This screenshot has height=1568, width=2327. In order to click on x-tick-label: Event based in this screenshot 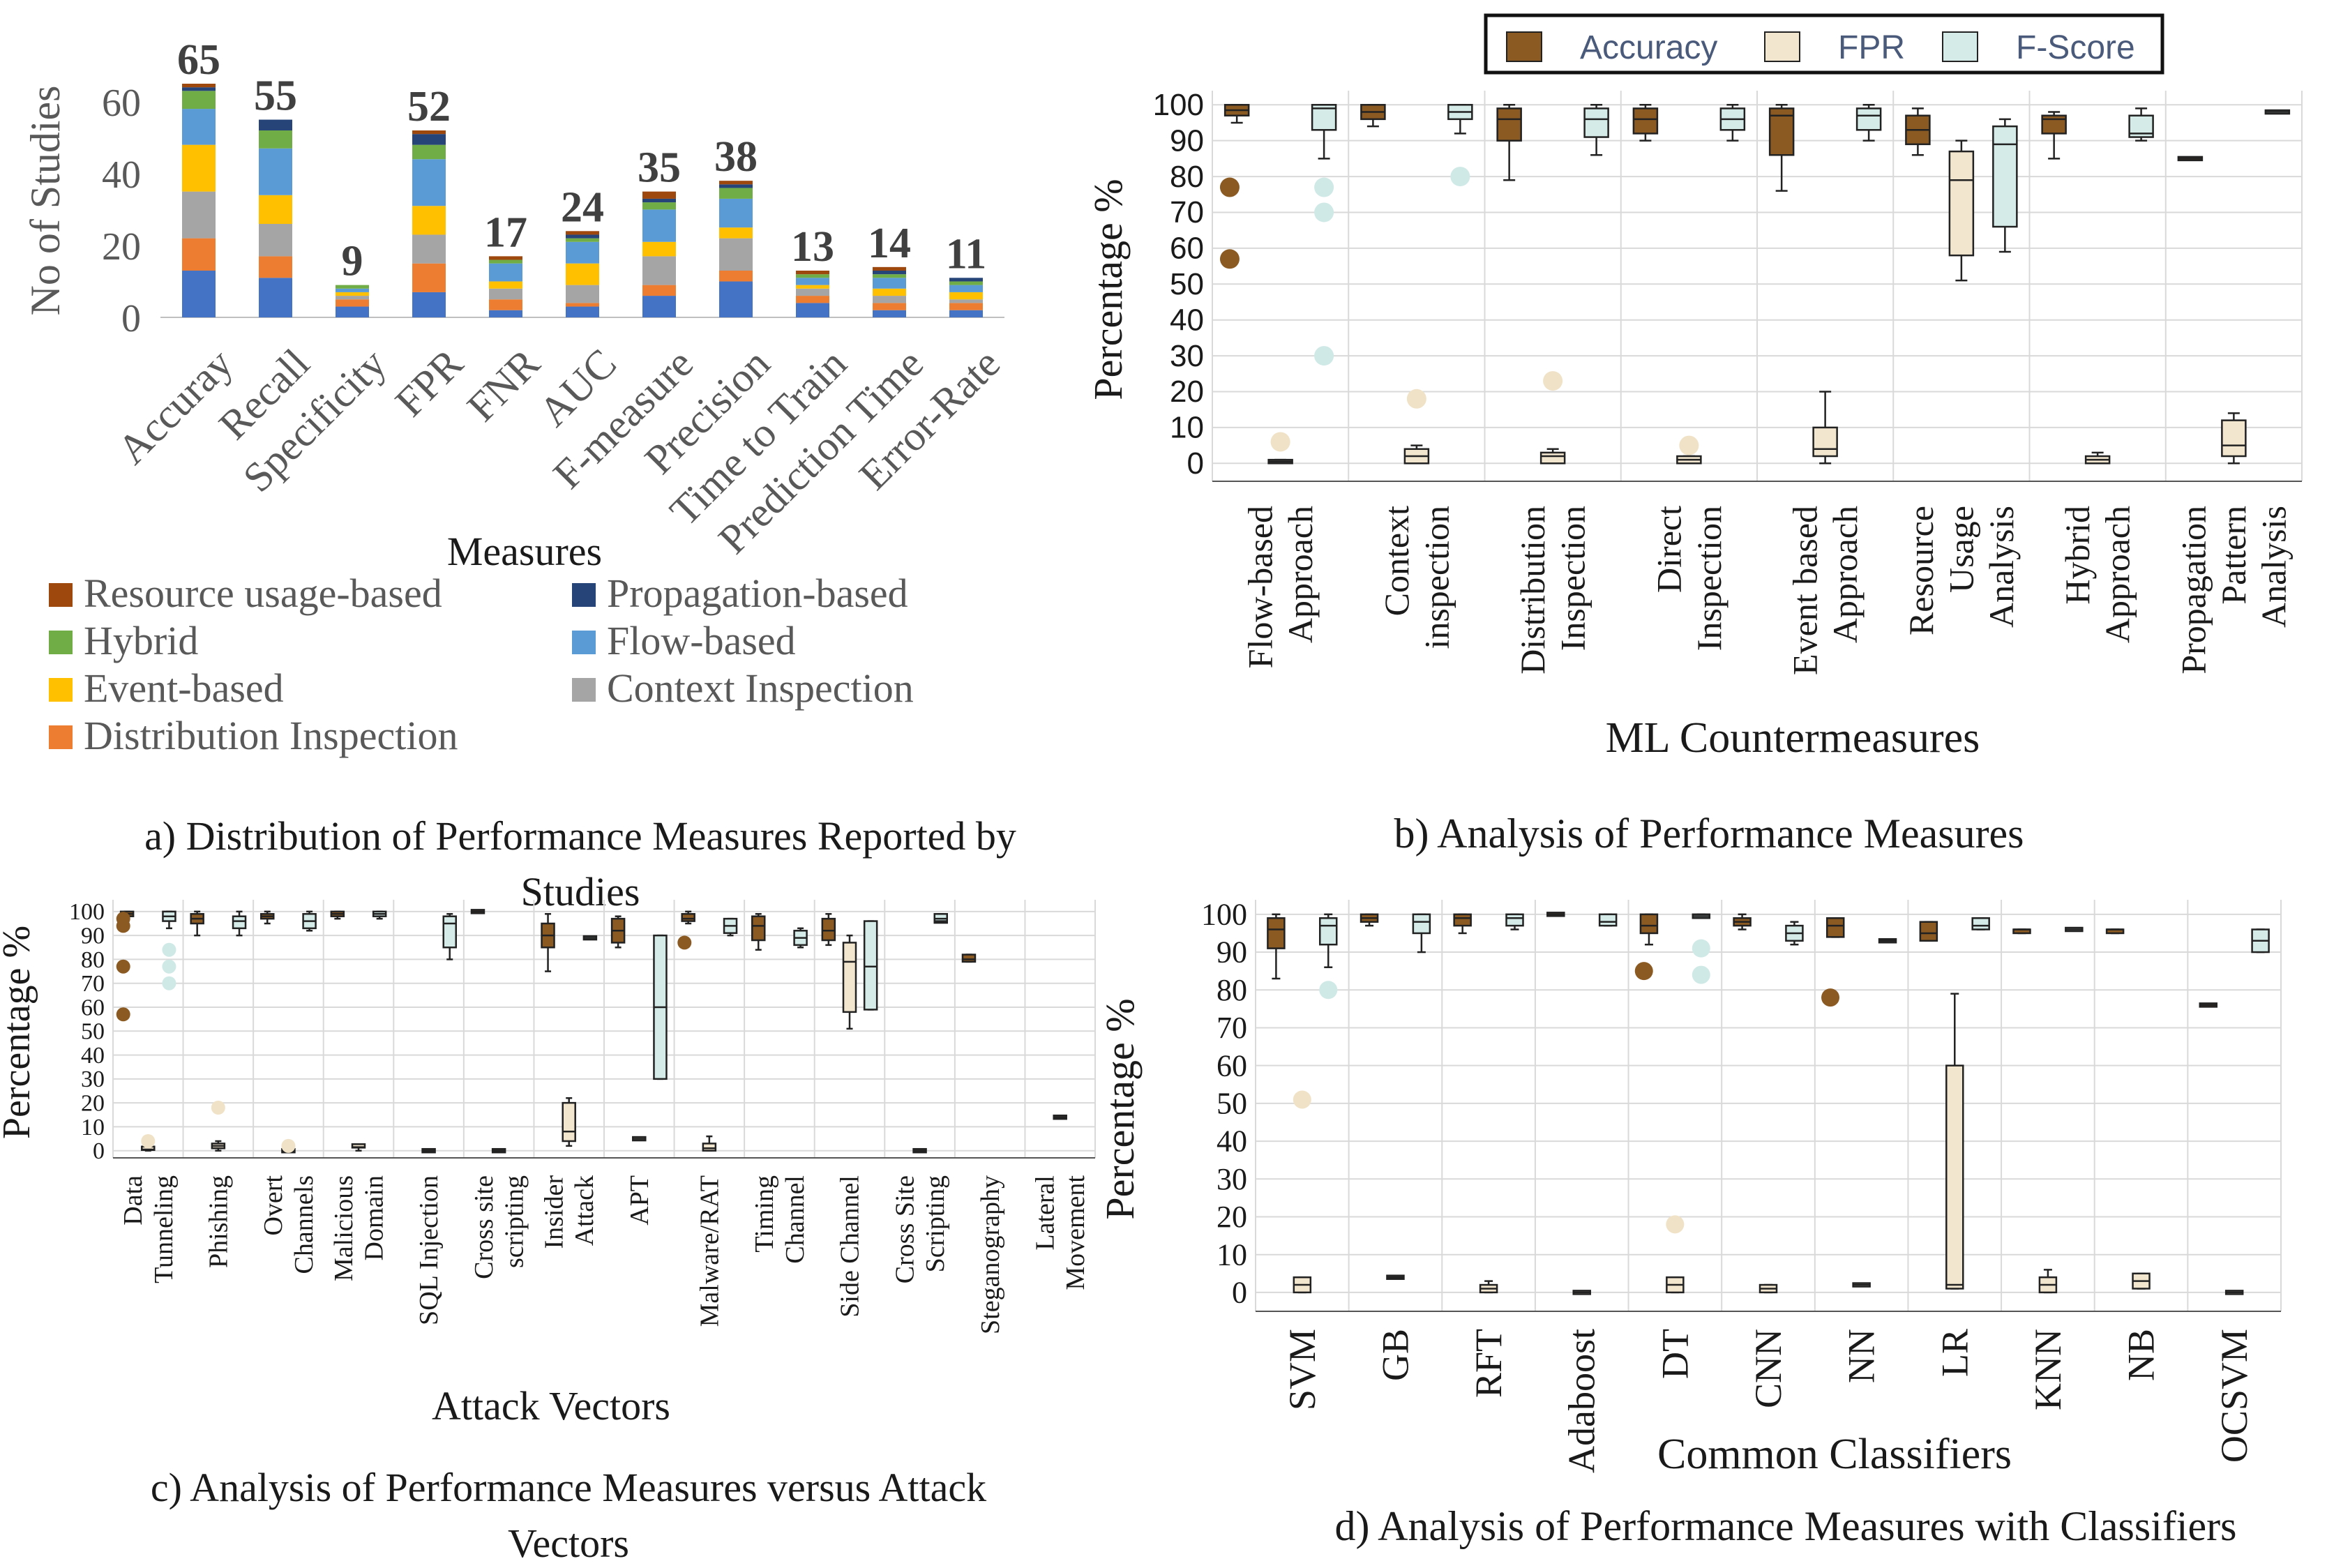, I will do `click(1805, 590)`.